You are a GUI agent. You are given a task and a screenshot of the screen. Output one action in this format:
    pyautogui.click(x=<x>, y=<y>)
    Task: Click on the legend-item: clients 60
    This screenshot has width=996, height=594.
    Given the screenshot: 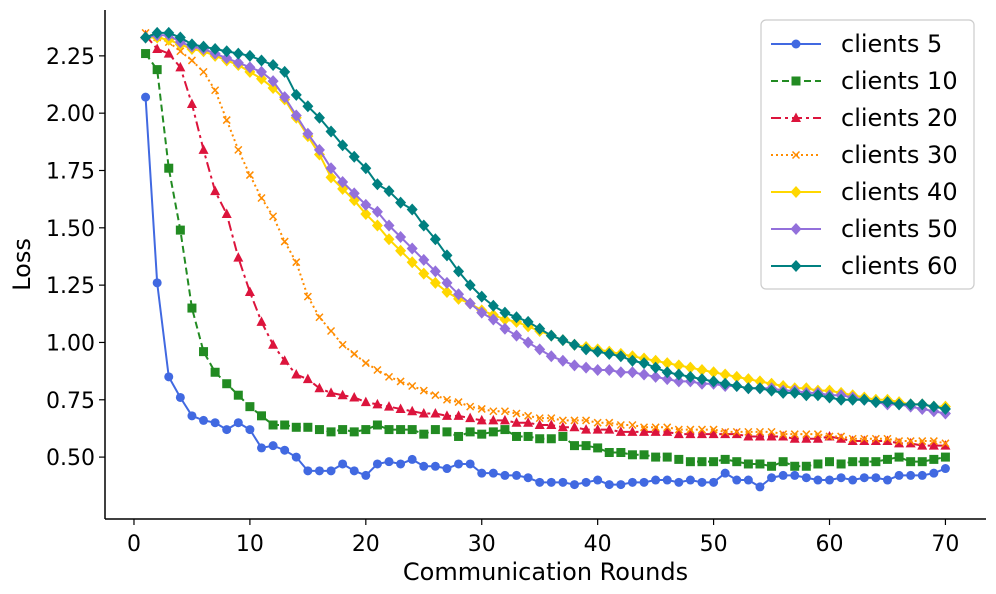 What is the action you would take?
    pyautogui.click(x=864, y=266)
    